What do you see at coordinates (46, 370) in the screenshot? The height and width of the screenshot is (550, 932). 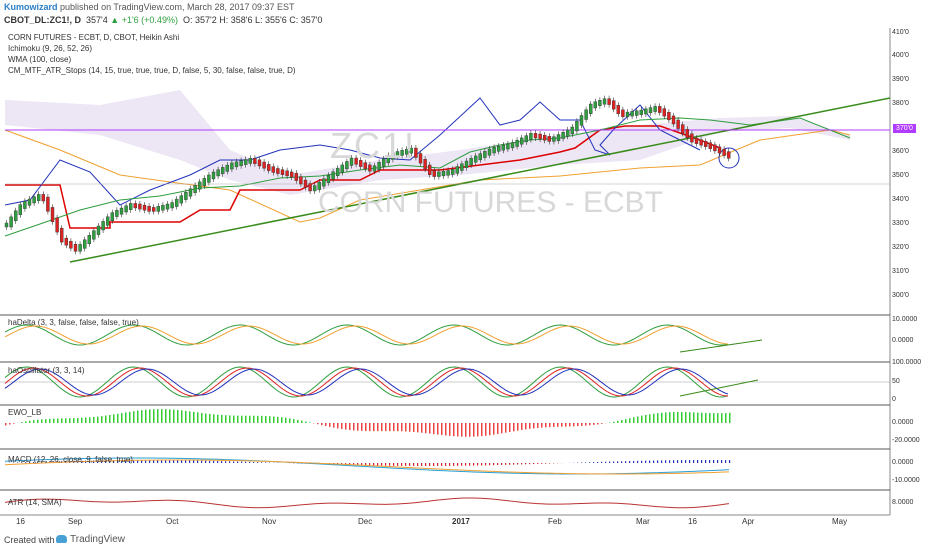 I see `pane-label-haosc: haOscillator (3, 3, 14)` at bounding box center [46, 370].